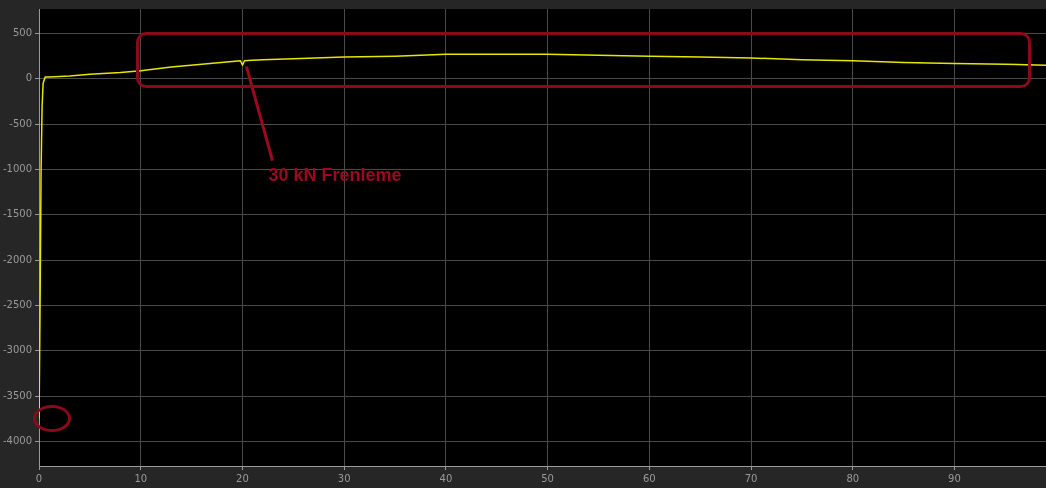 The image size is (1046, 488). What do you see at coordinates (18, 169) in the screenshot?
I see `y-tick-label: -1000` at bounding box center [18, 169].